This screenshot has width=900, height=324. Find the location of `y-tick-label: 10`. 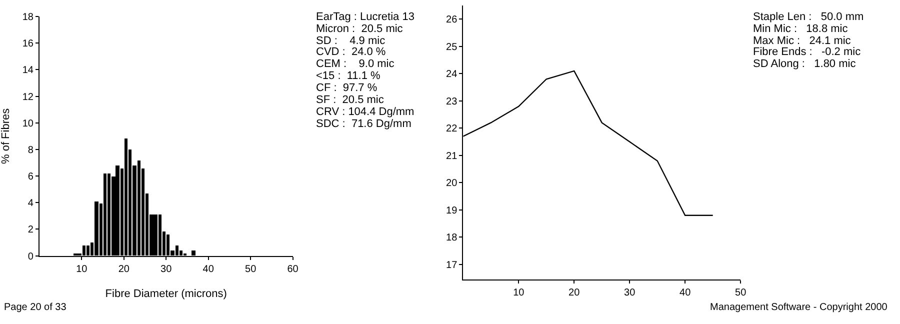

y-tick-label: 10 is located at coordinates (28, 124).